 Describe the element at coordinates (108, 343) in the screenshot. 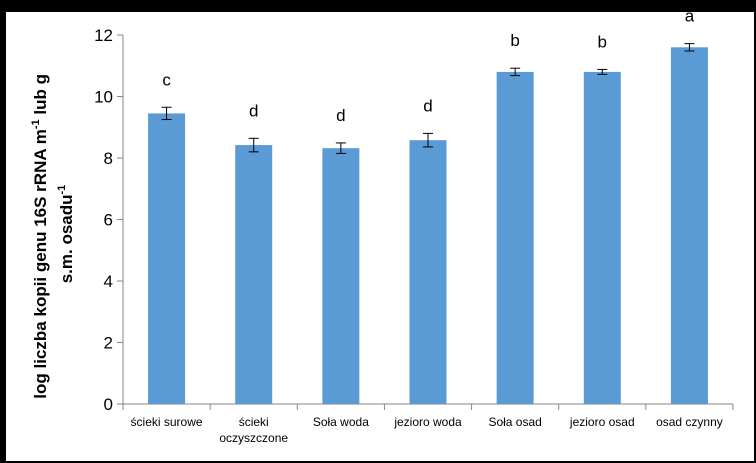

I see `y-tick-label: 2` at that location.